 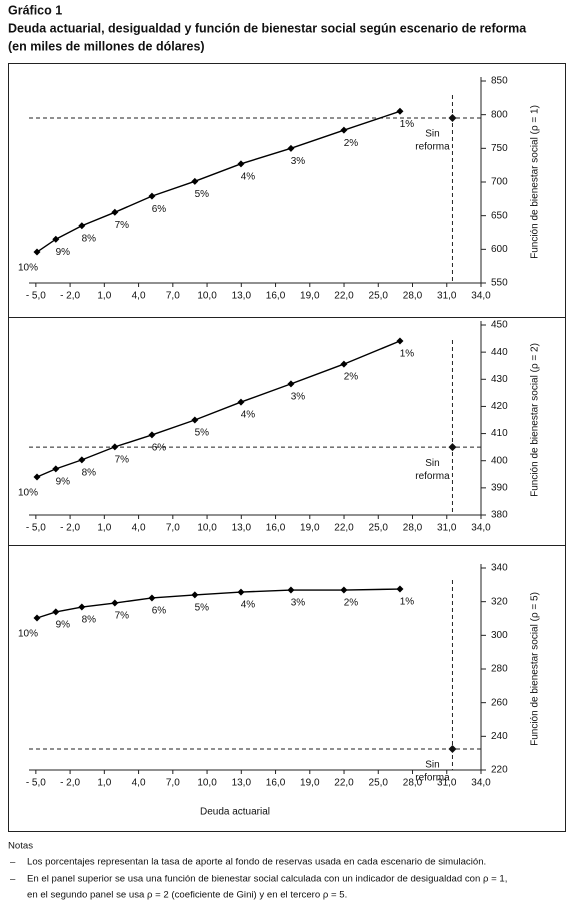 I want to click on reference-point, so click(x=452, y=118).